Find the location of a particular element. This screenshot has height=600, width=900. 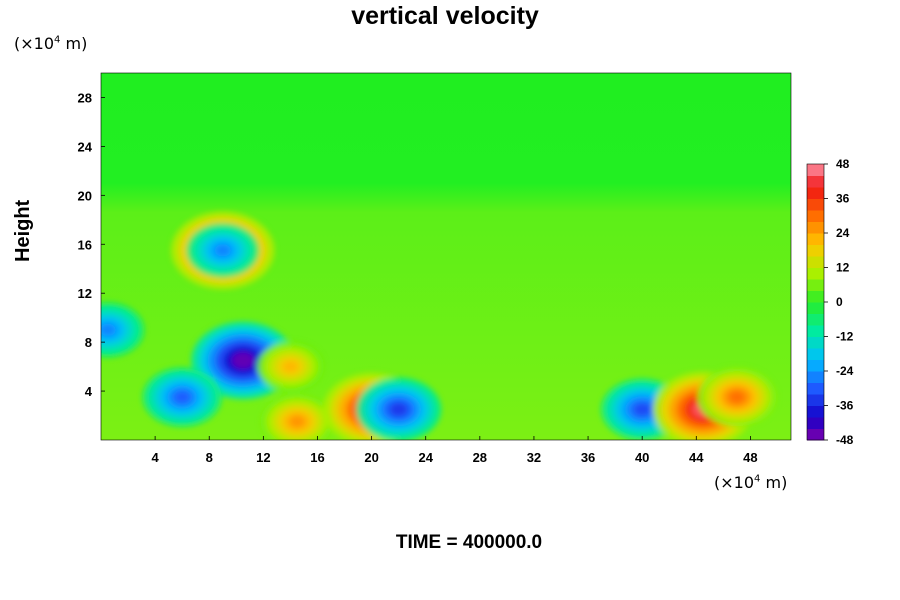

chart-title: vertical velocity is located at coordinates (445, 16).